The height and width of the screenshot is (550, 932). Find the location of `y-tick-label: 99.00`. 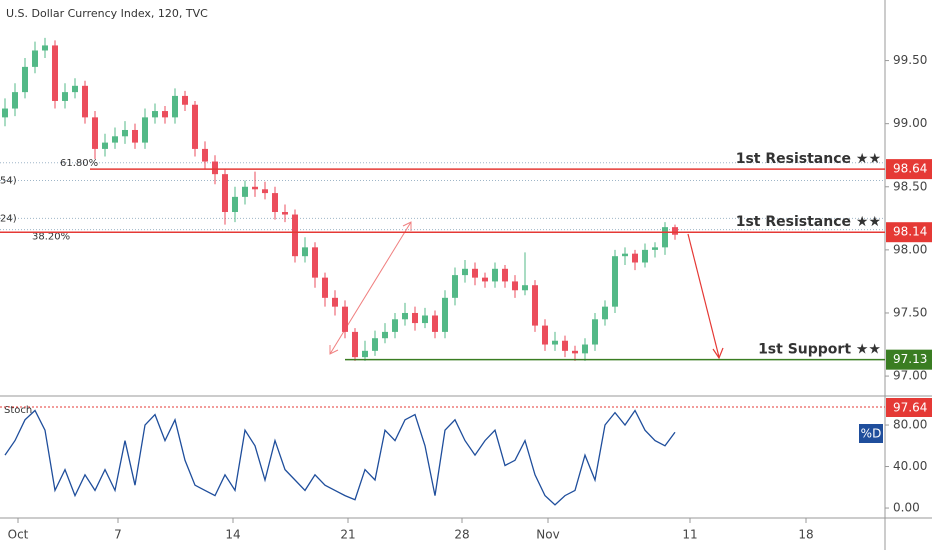

y-tick-label: 99.00 is located at coordinates (910, 123).